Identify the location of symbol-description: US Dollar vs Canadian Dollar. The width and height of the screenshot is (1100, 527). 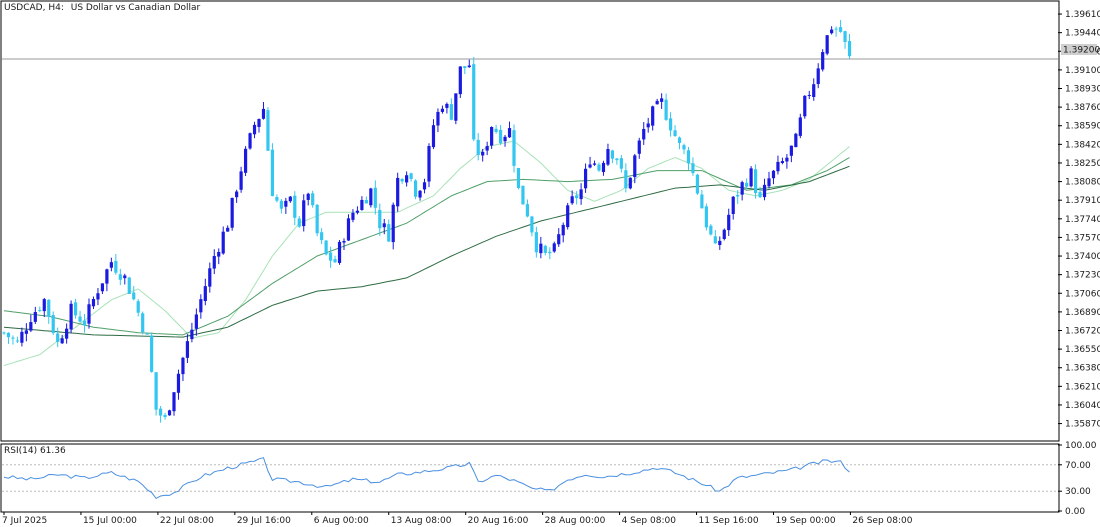
(136, 8).